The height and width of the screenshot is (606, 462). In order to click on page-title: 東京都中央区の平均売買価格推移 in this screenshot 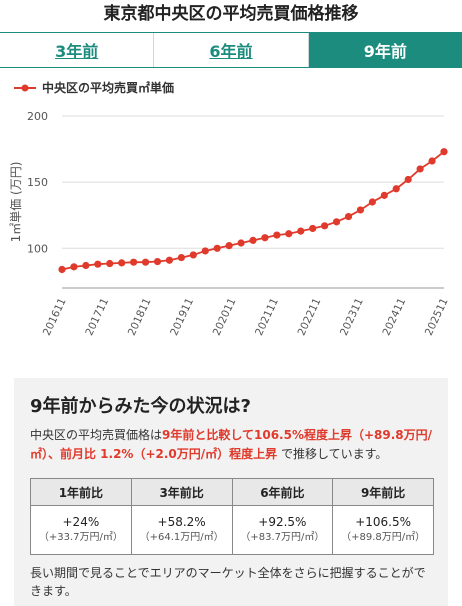, I will do `click(231, 14)`.